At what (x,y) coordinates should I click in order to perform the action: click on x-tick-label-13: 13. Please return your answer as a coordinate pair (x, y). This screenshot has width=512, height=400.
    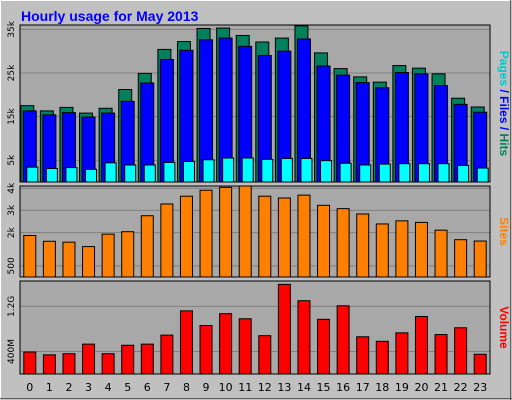
    Looking at the image, I should click on (284, 387).